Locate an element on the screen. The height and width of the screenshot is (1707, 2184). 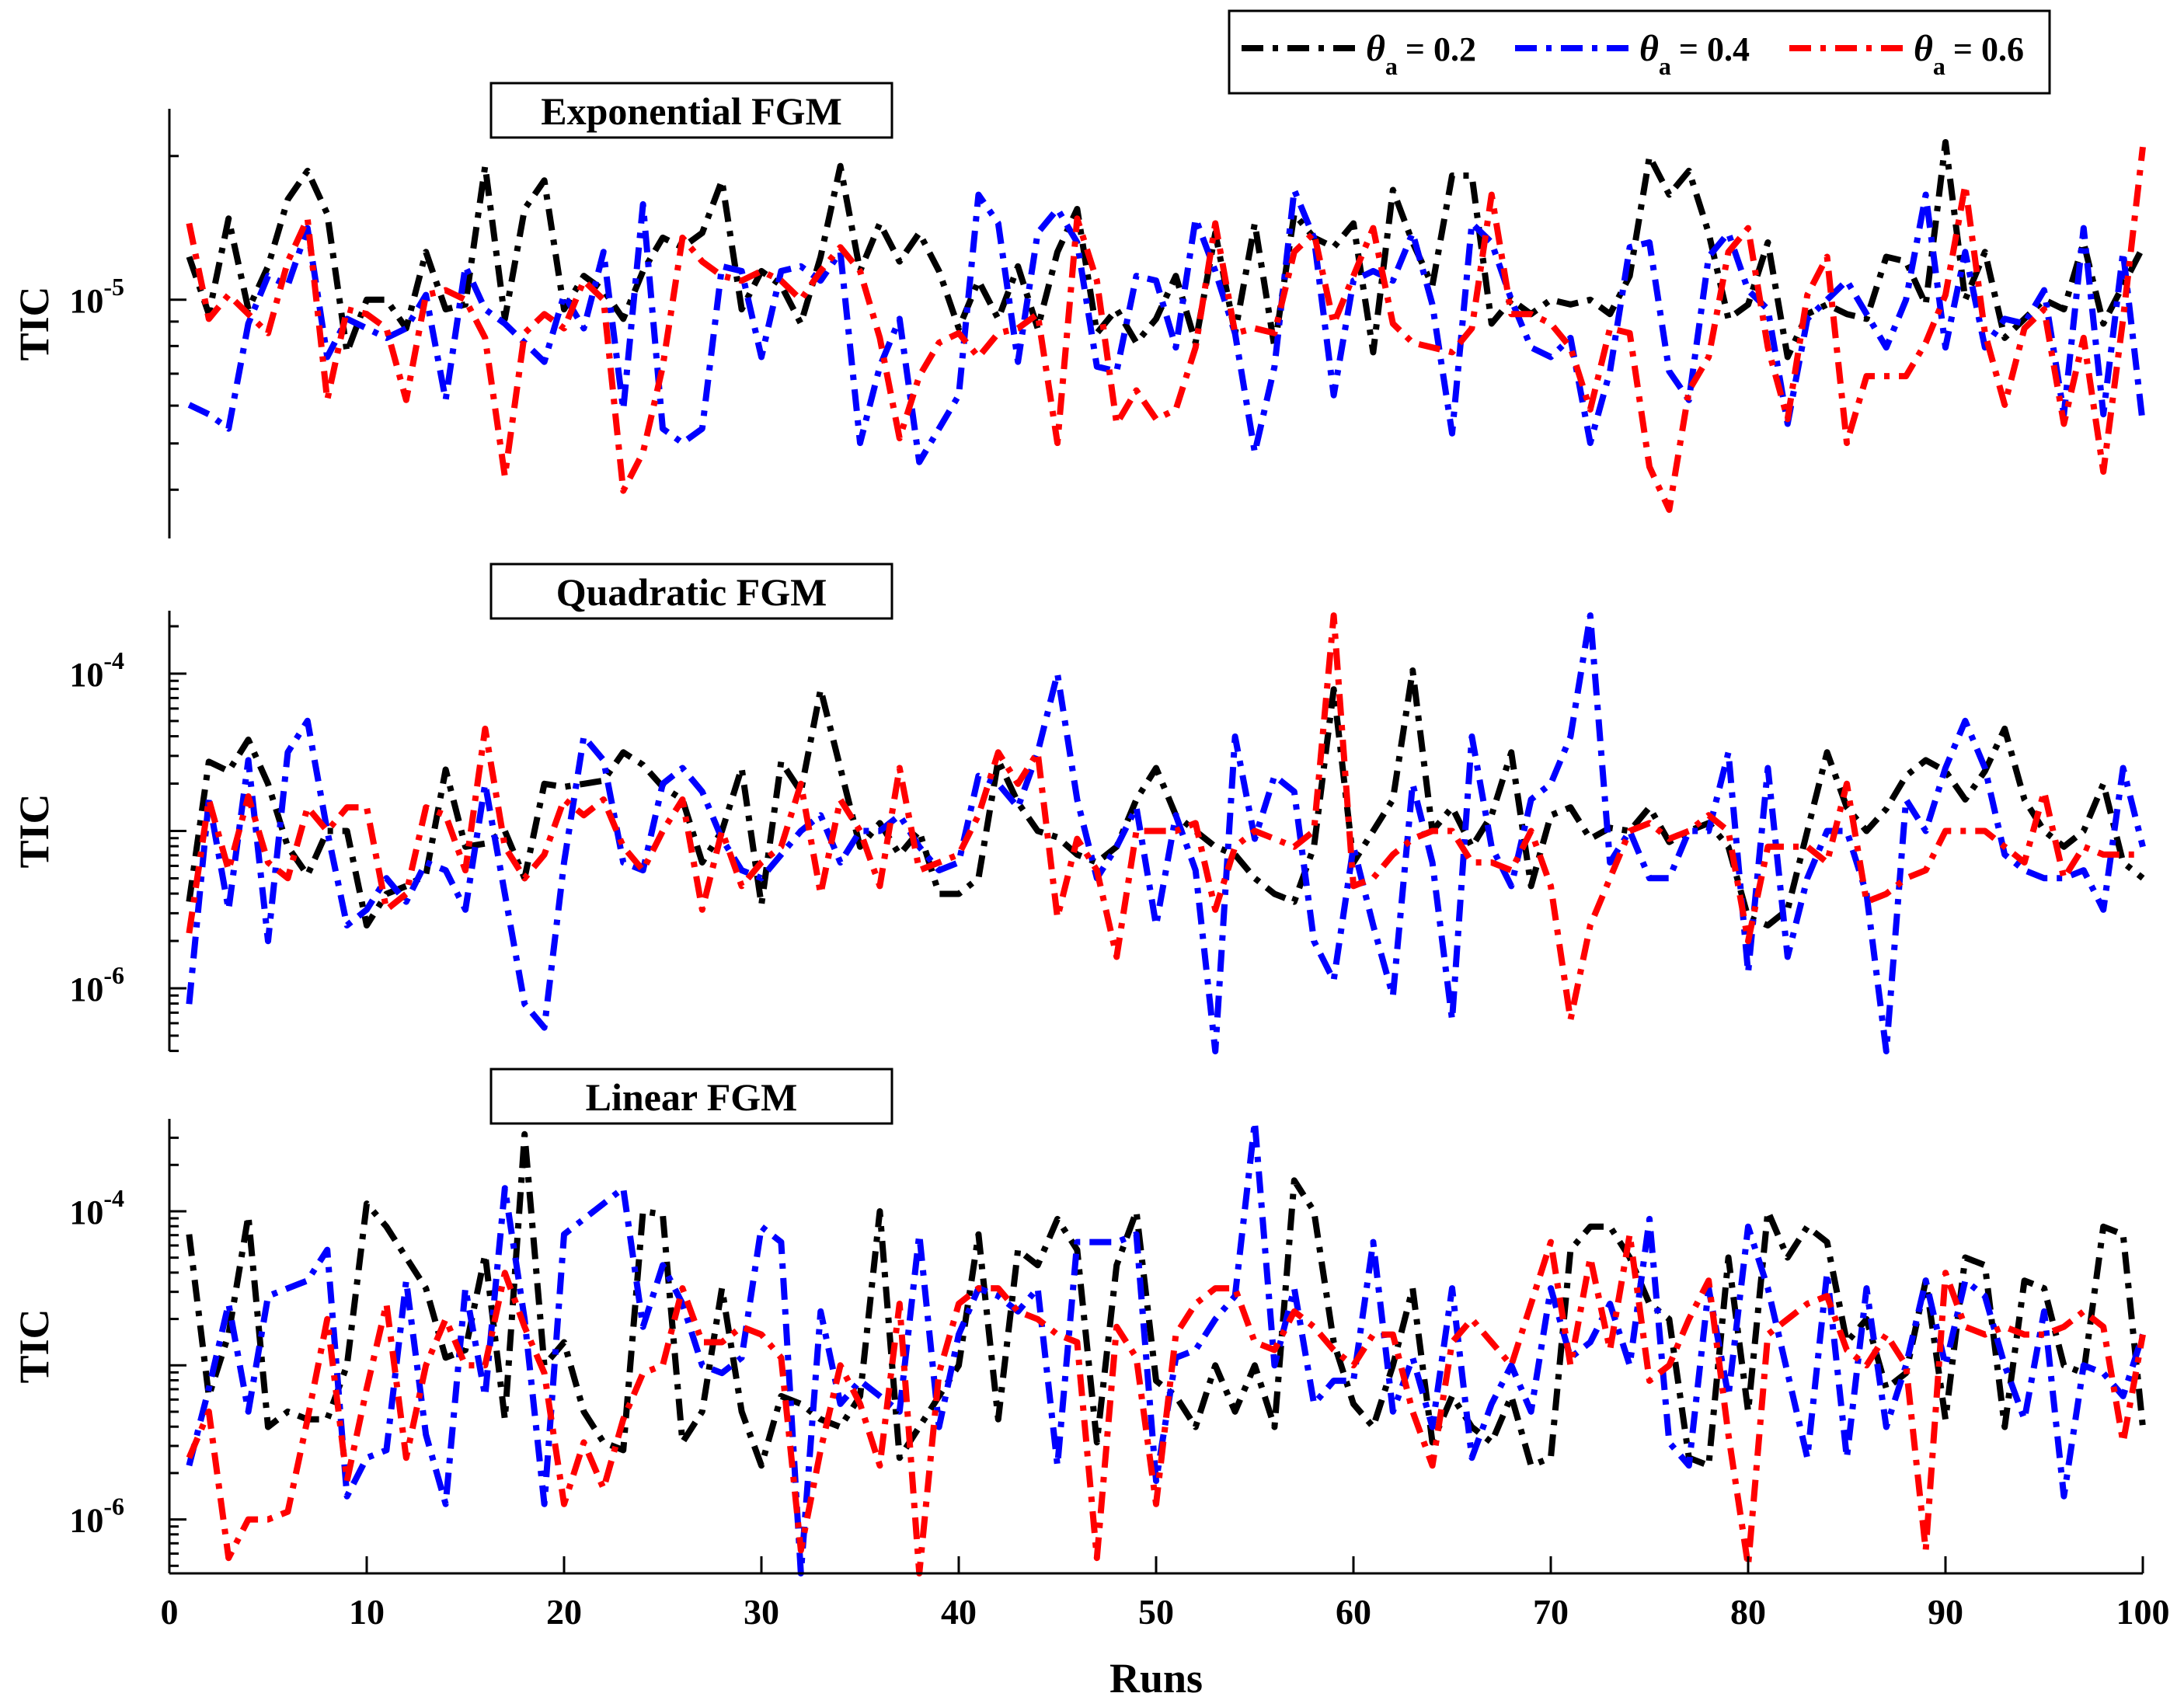
x-tick-label: 0 is located at coordinates (170, 1612).